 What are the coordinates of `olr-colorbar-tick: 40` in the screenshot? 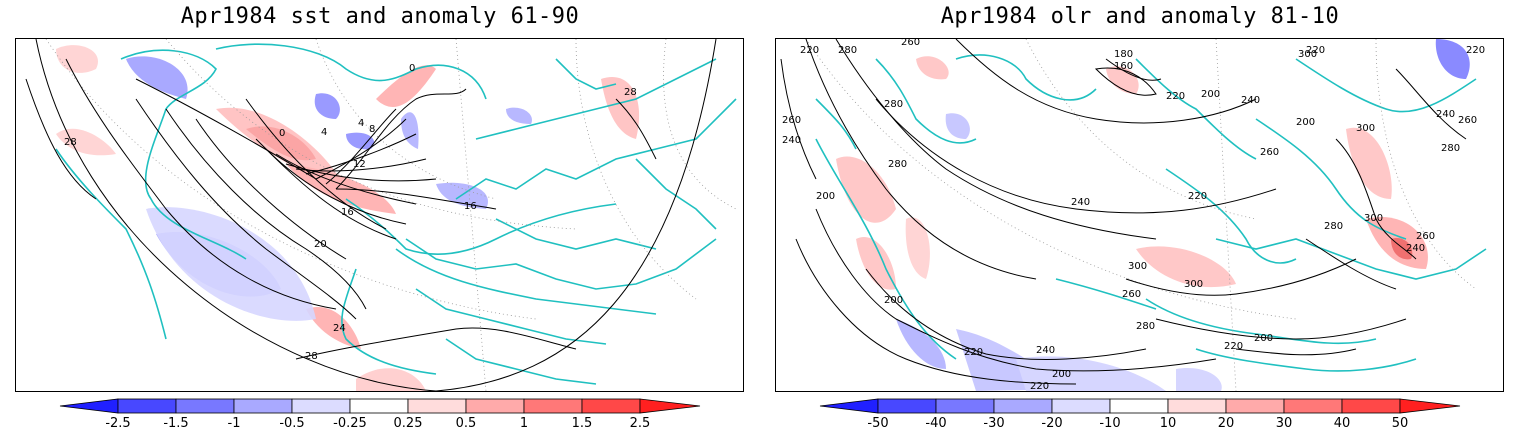 It's located at (1342, 423).